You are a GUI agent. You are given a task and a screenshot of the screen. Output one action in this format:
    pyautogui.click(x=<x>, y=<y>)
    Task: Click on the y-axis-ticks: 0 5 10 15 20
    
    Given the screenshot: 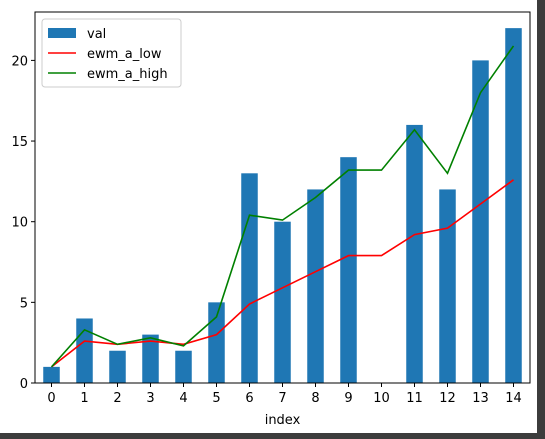 What is the action you would take?
    pyautogui.click(x=23, y=223)
    